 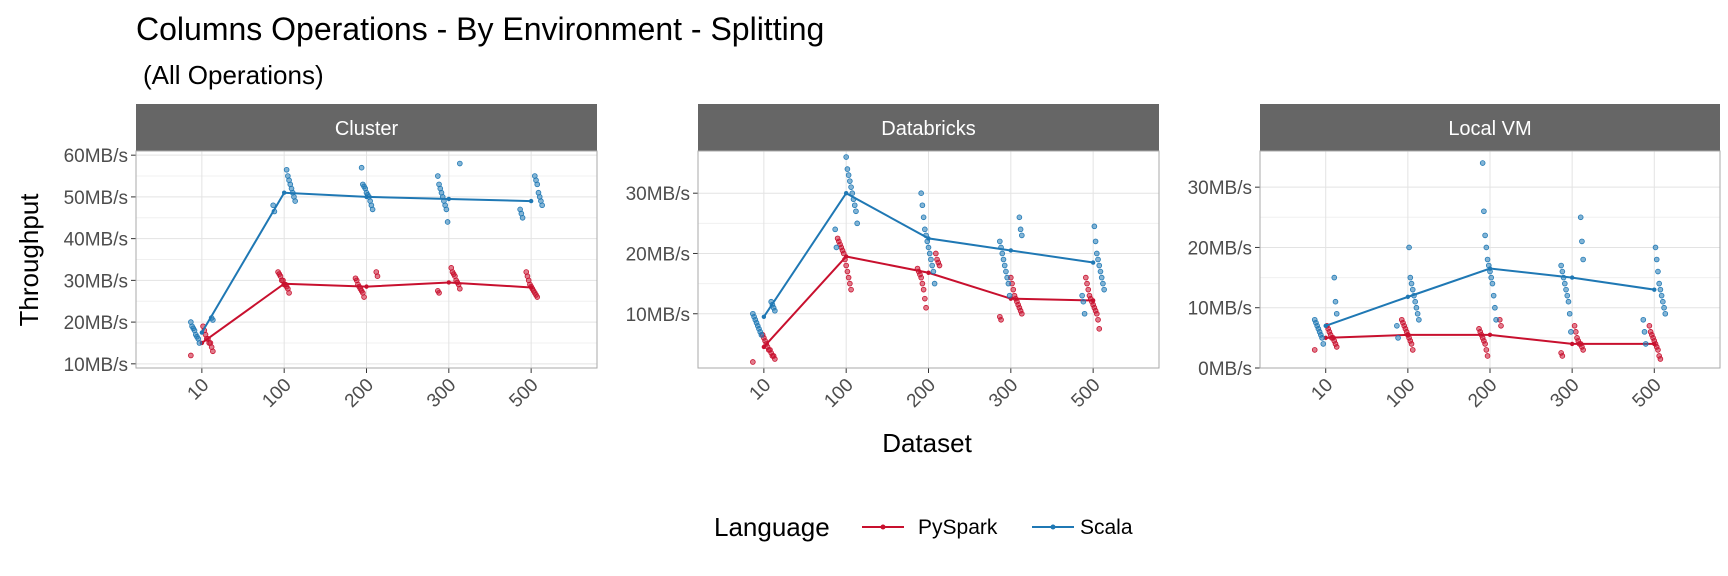 I want to click on series-scala, so click(x=1490, y=253).